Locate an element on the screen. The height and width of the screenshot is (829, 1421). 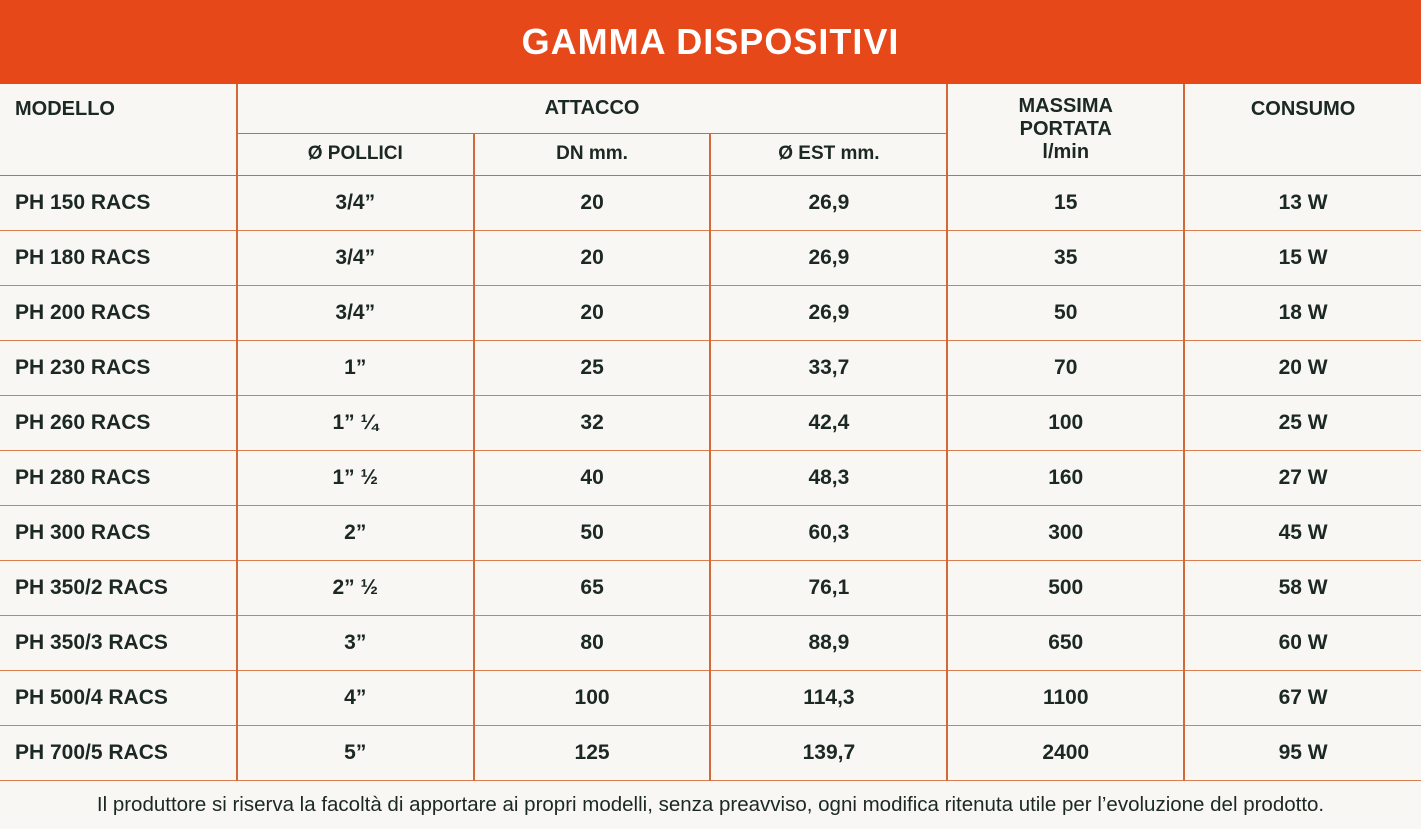
cell-consumo: 13 W is located at coordinates (1302, 202).